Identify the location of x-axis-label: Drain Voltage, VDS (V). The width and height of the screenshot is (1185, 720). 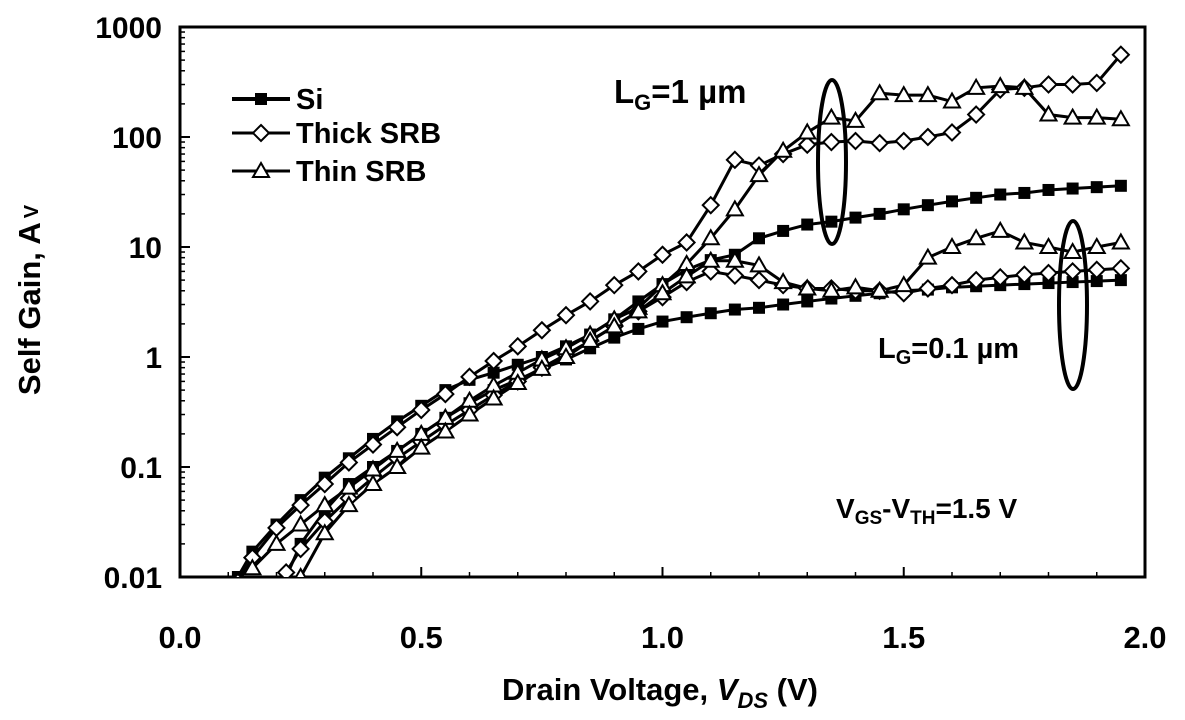
(660, 692).